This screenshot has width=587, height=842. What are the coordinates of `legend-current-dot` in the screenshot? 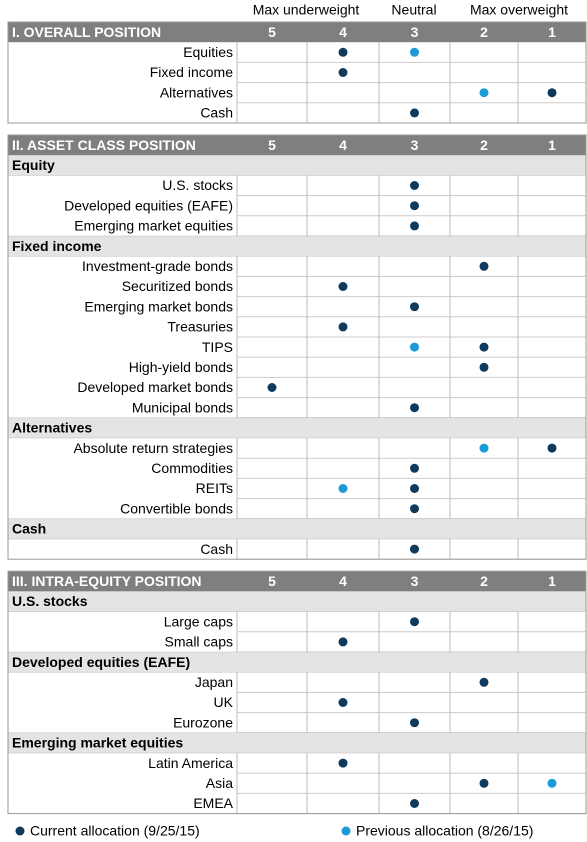 It's located at (20, 831).